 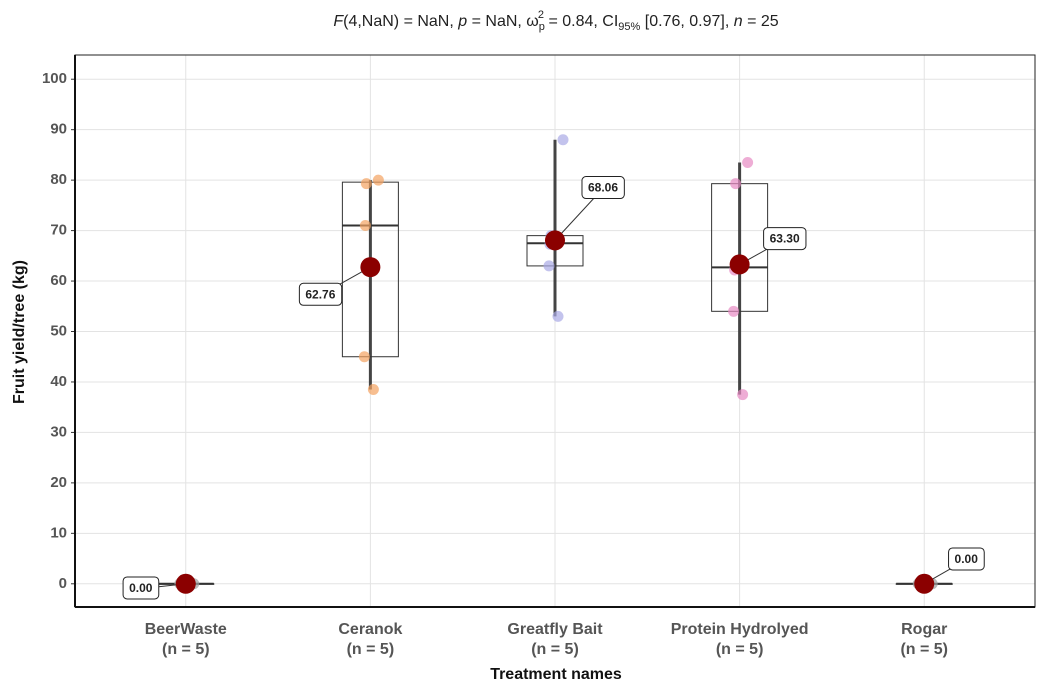 I want to click on y-tick-label: 70, so click(x=58, y=230).